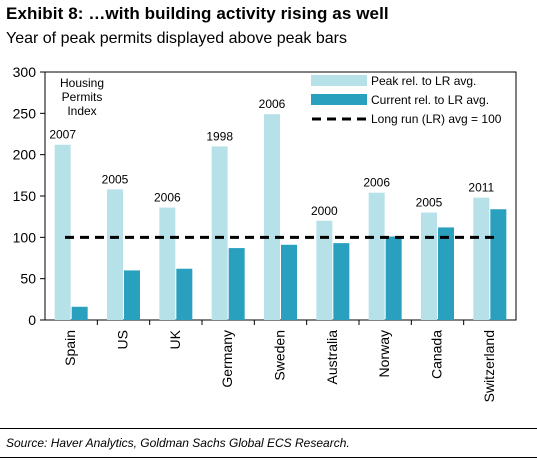  Describe the element at coordinates (62, 232) in the screenshot. I see `bar-peak-spain` at that location.